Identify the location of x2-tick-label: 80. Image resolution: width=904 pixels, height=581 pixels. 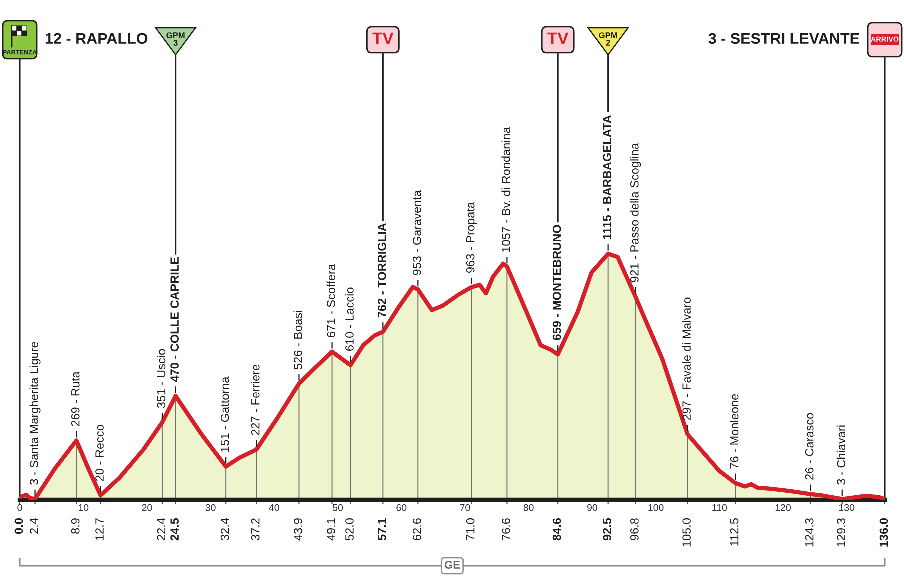
(529, 508).